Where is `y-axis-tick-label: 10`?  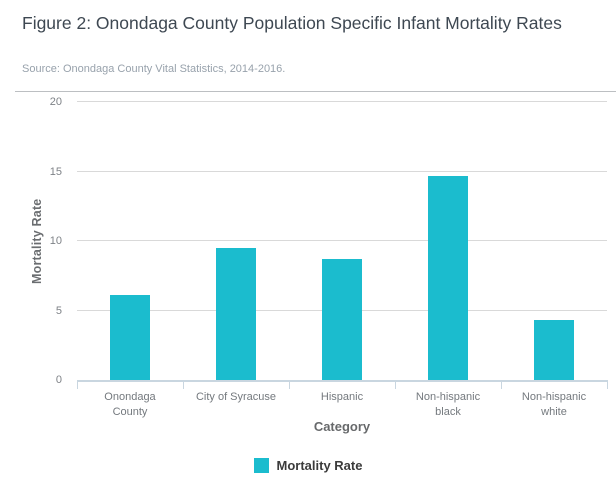 y-axis-tick-label: 10 is located at coordinates (55, 241).